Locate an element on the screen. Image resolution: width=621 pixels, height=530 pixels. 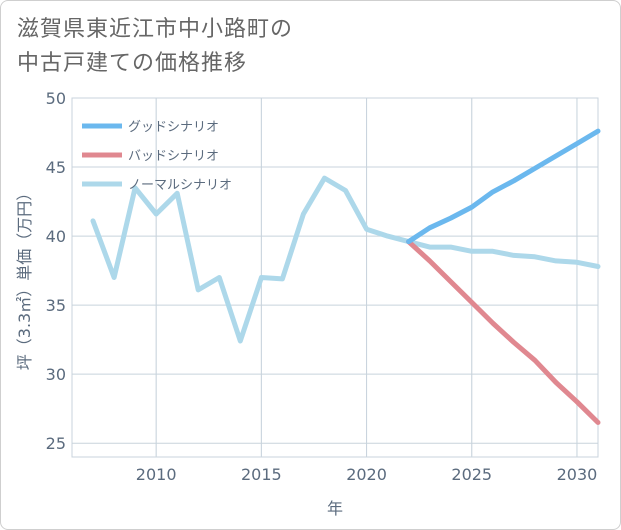
y-tick-label: 40 is located at coordinates (56, 236).